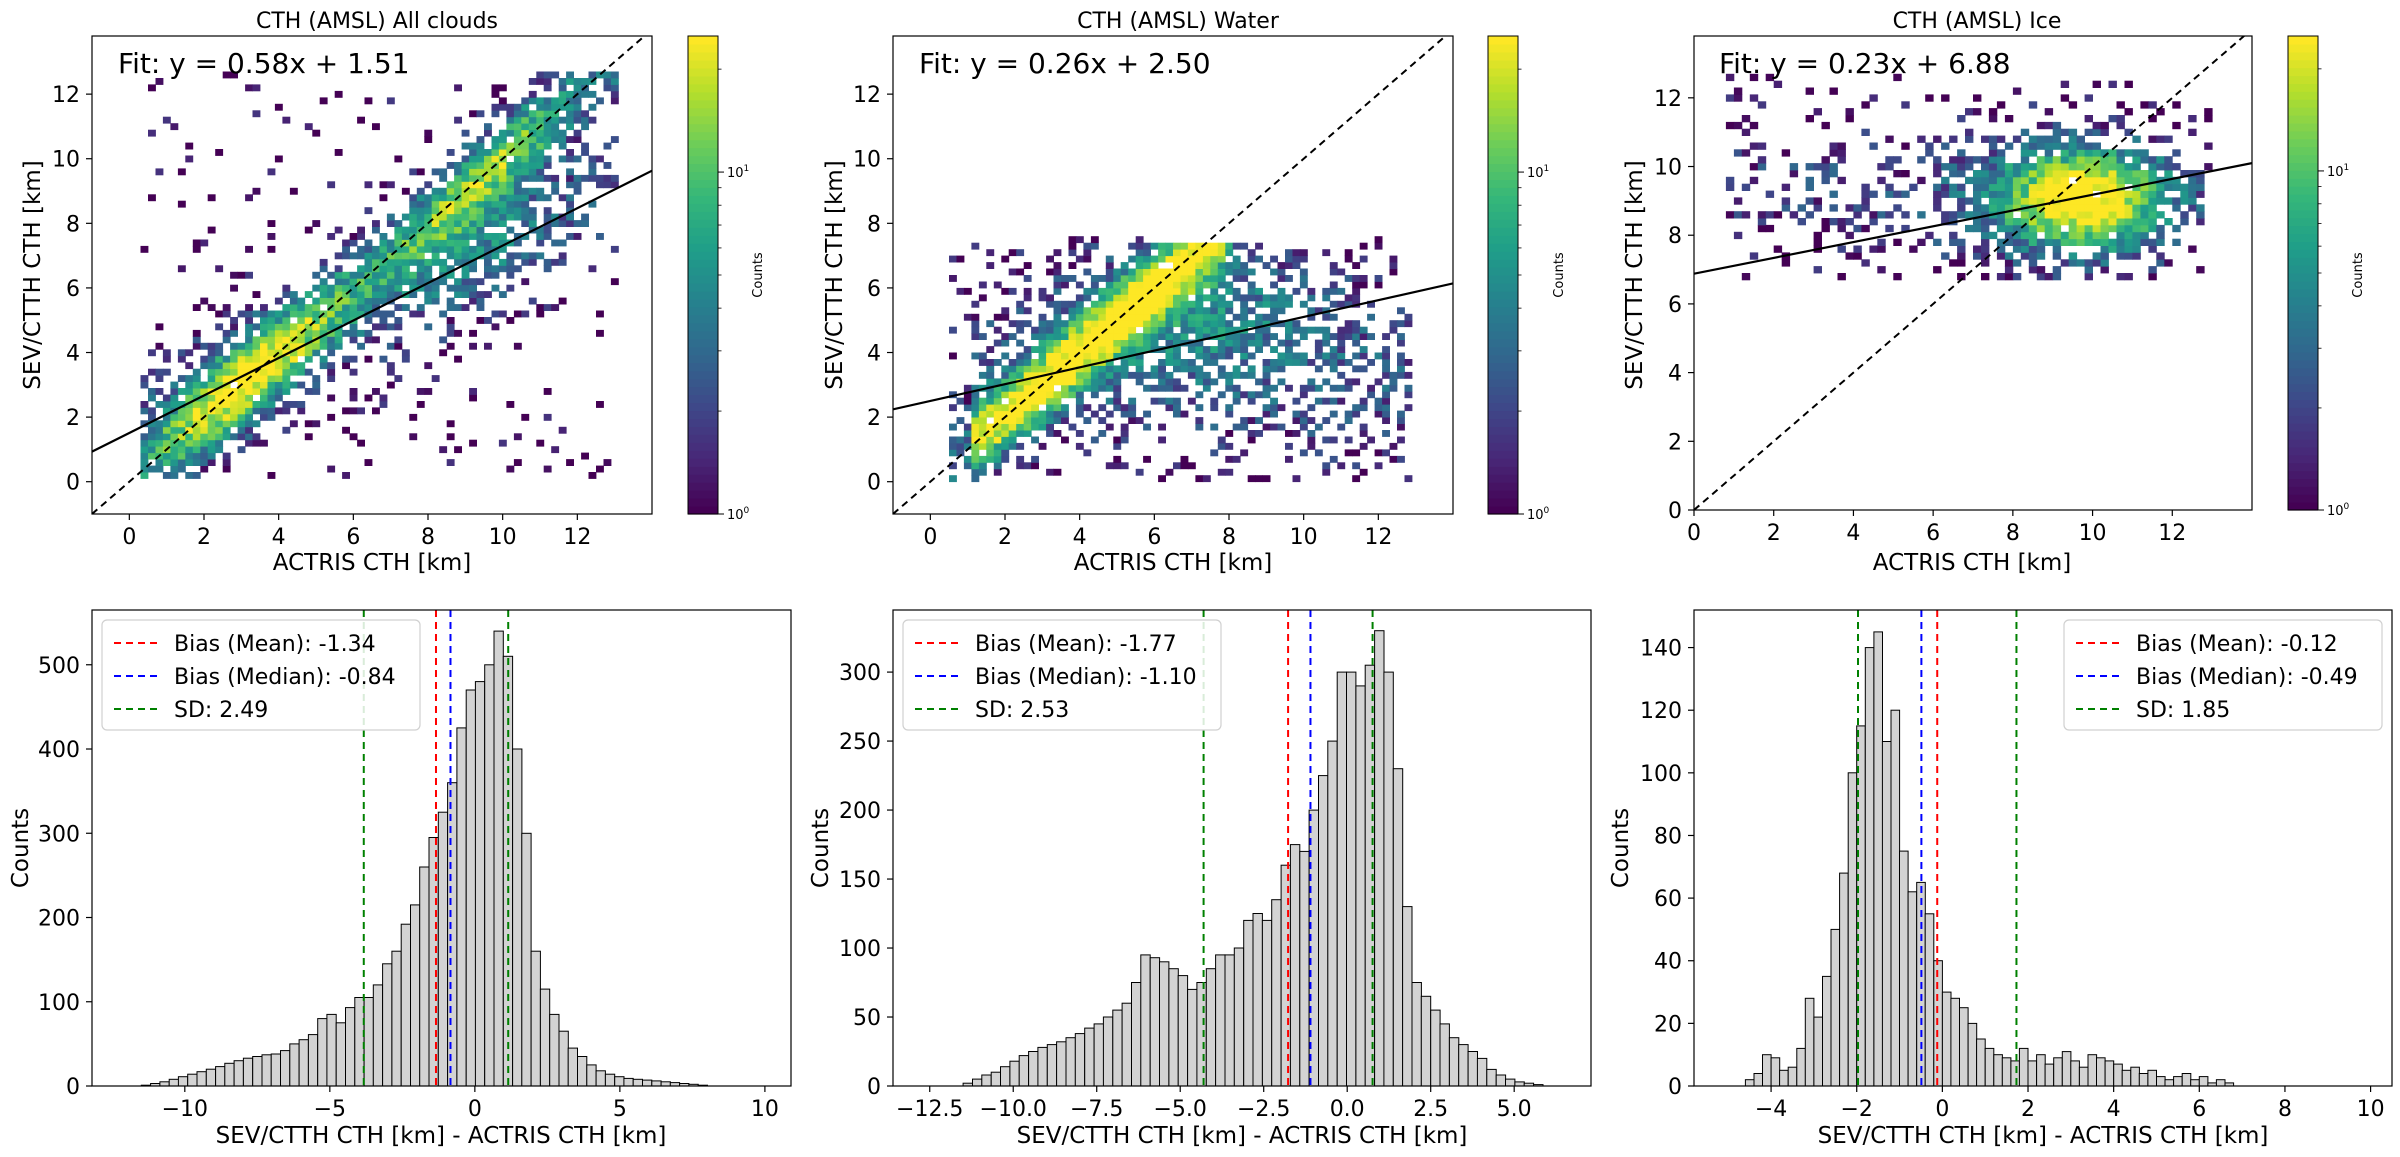 This screenshot has height=1157, width=2400. What do you see at coordinates (353, 537) in the screenshot?
I see `x-tick-label: 6` at bounding box center [353, 537].